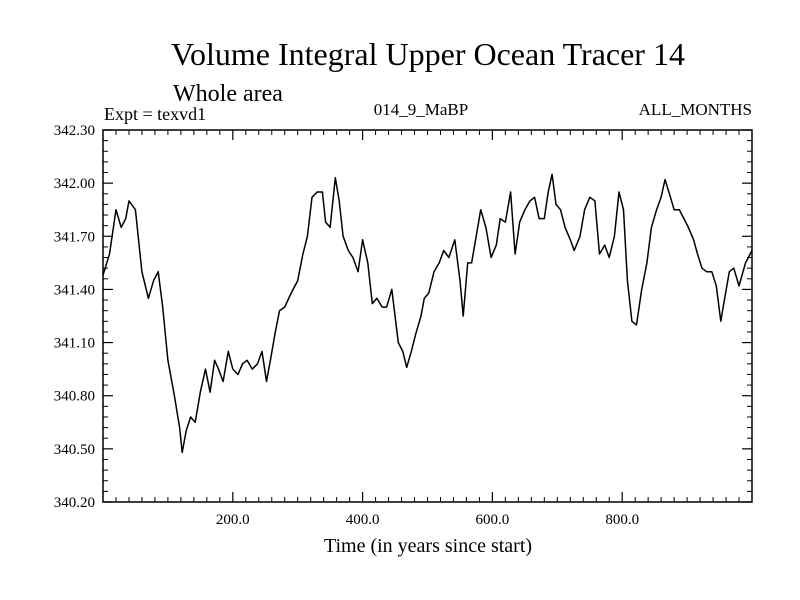  What do you see at coordinates (228, 94) in the screenshot?
I see `chart-subtitle: Whole area` at bounding box center [228, 94].